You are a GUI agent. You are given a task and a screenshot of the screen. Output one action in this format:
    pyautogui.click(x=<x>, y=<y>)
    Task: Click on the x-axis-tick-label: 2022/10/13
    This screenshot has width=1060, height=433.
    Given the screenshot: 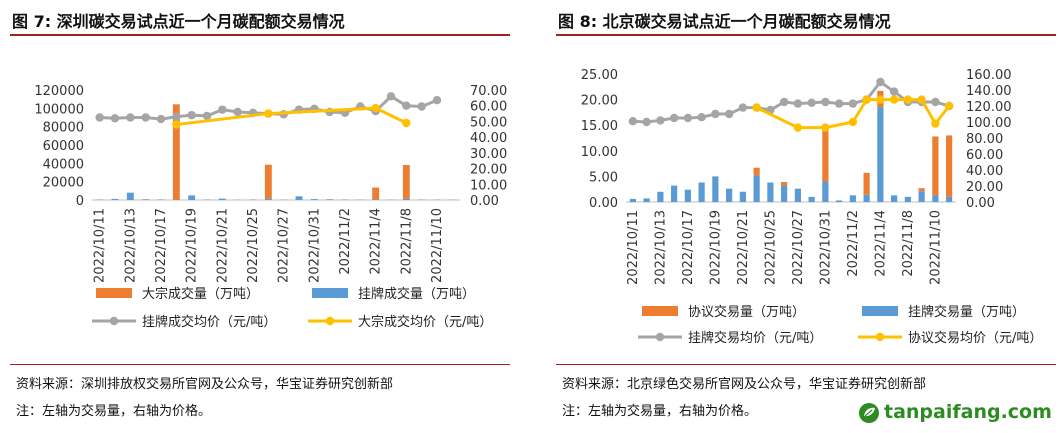 What is the action you would take?
    pyautogui.click(x=660, y=247)
    